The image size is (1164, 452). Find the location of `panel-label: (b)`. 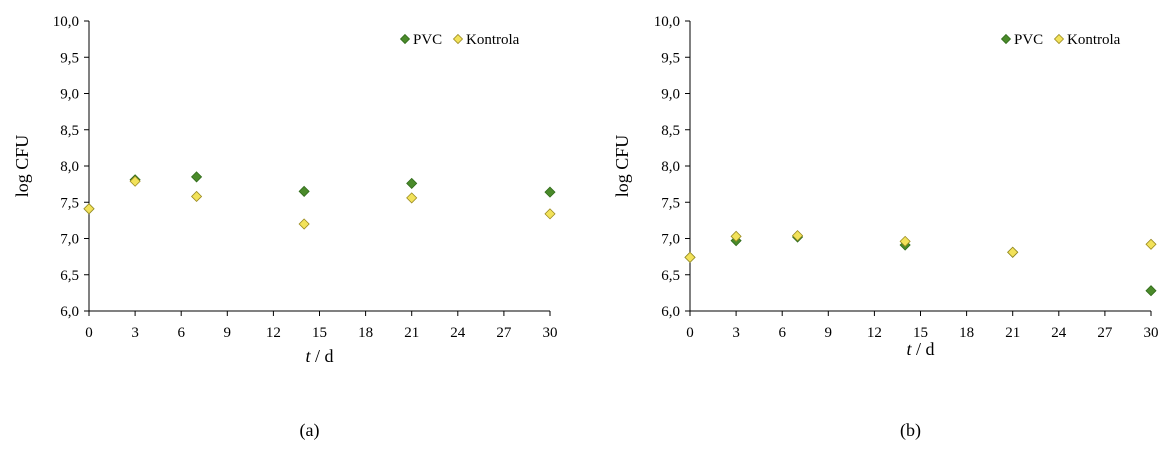

panel-label: (b) is located at coordinates (910, 430).